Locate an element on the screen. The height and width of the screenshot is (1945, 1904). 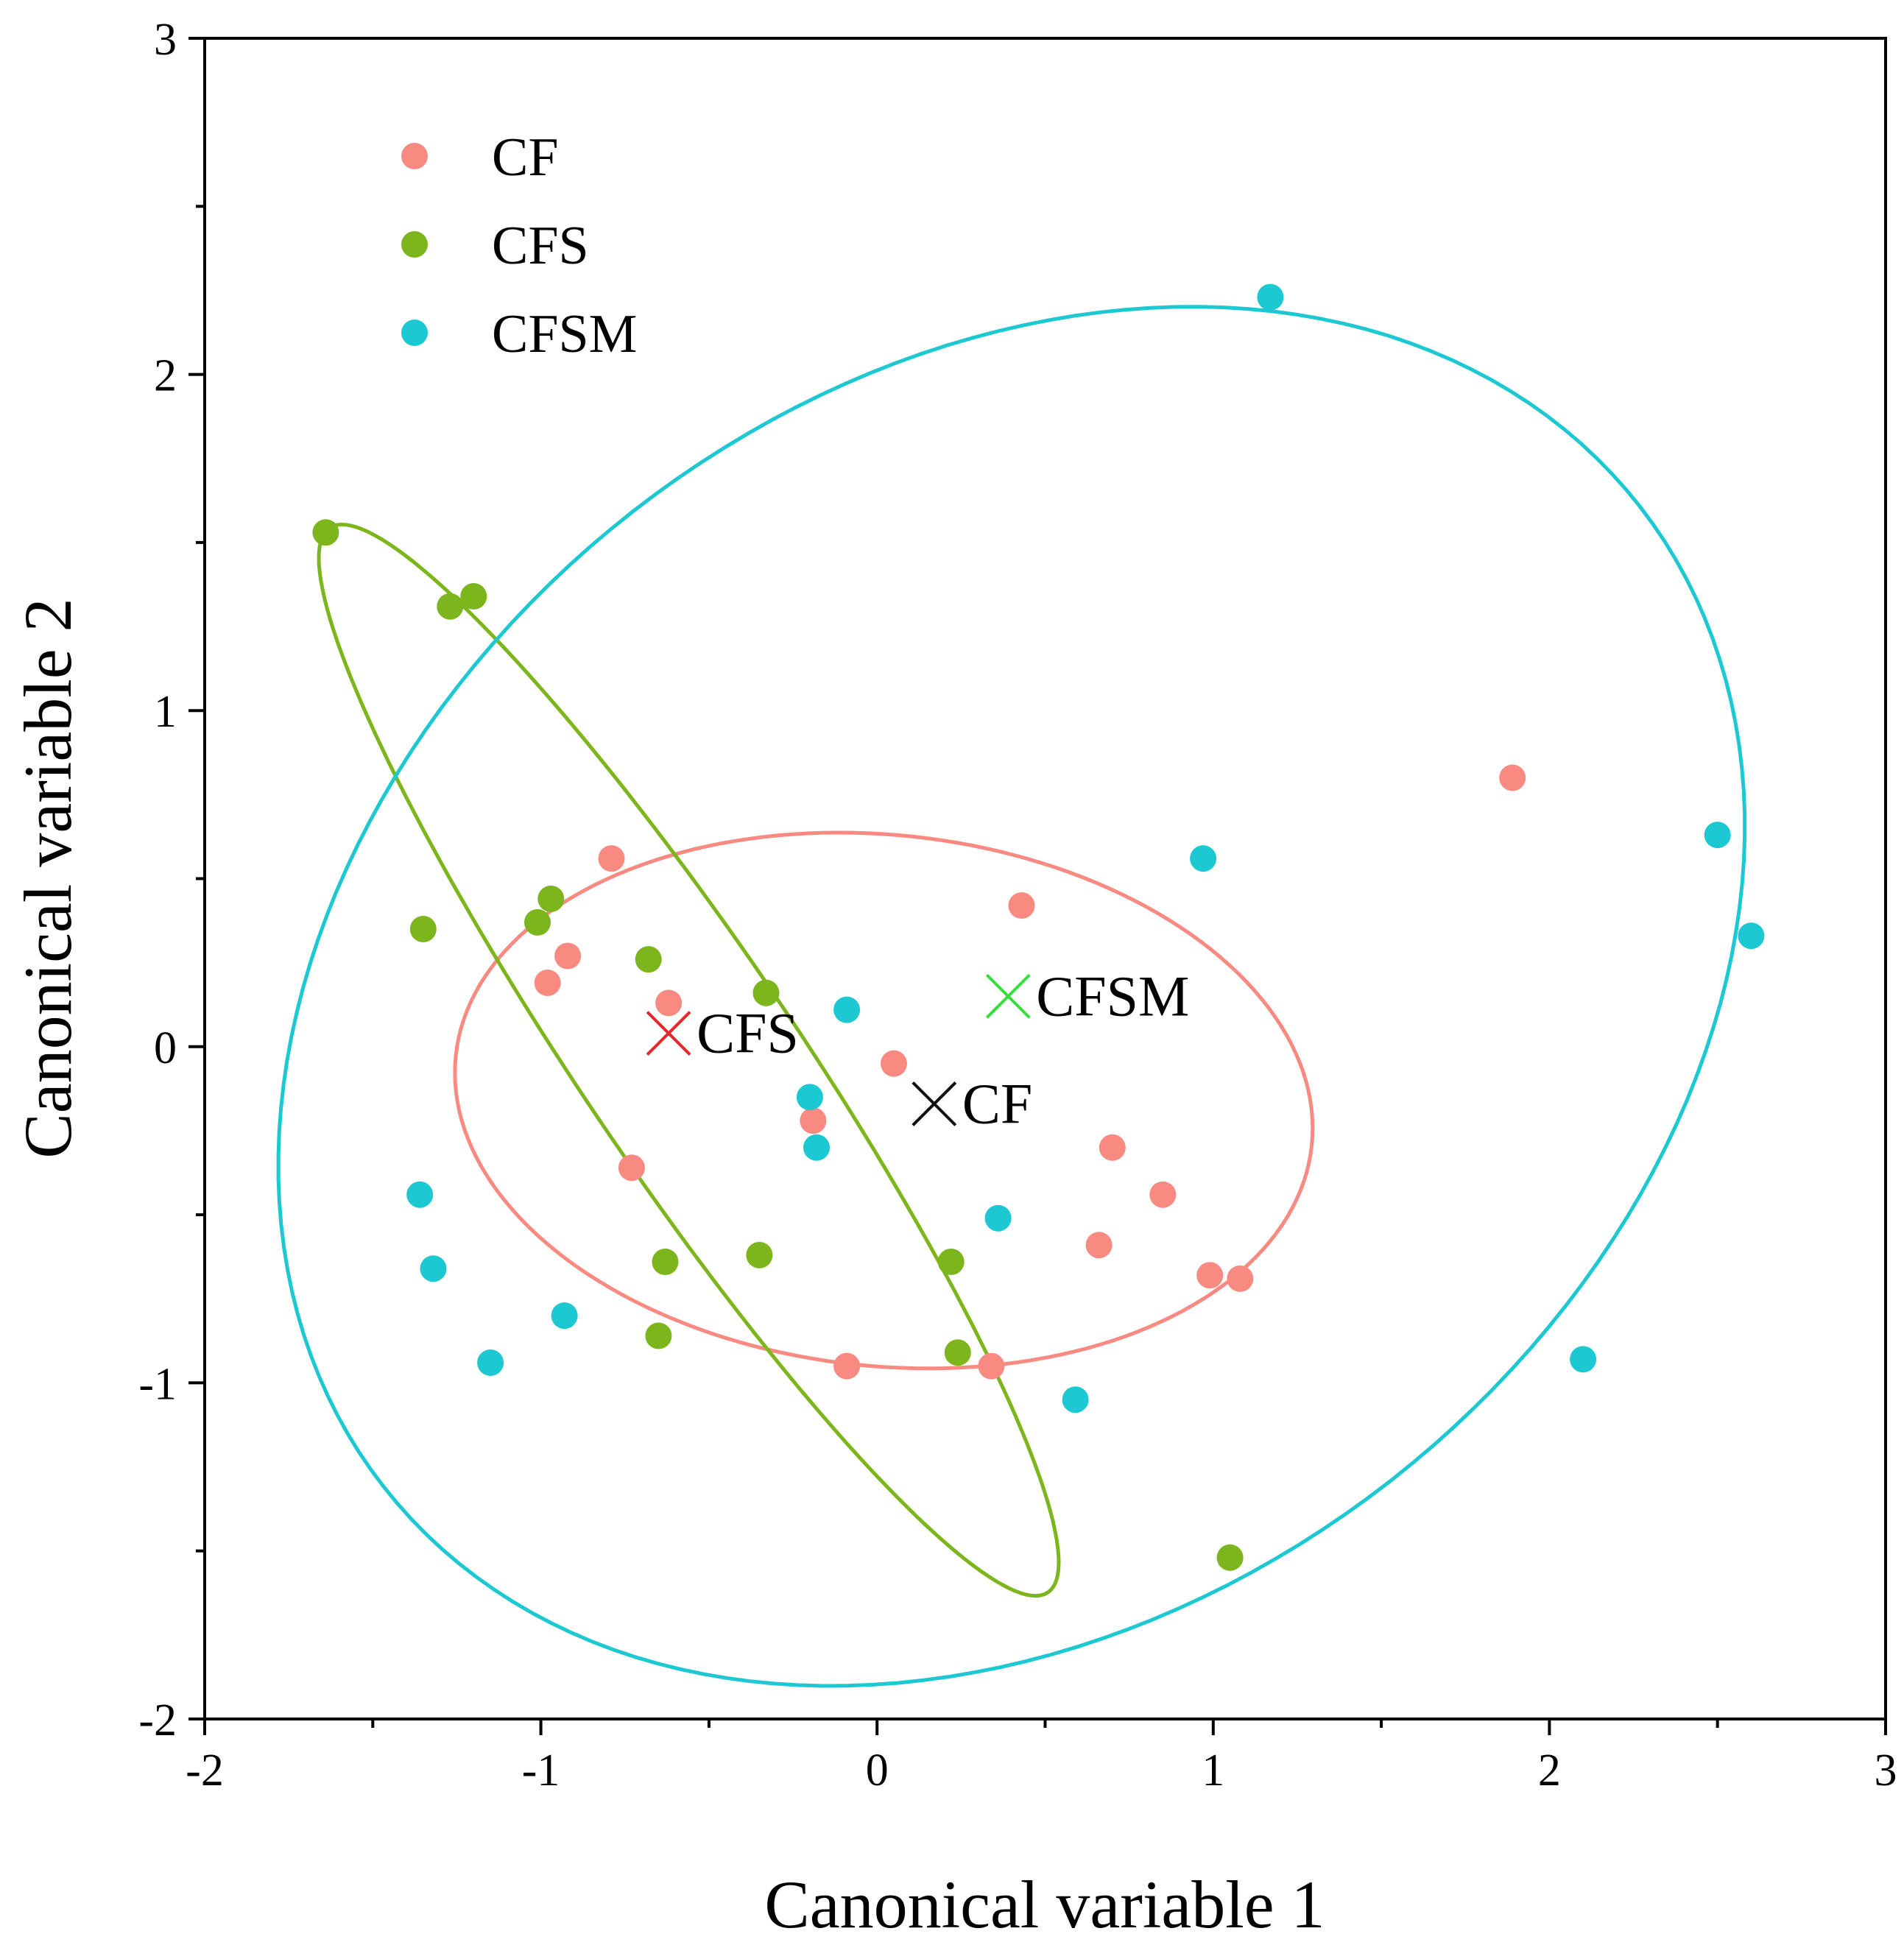
cfs-legend-label: CFS is located at coordinates (540, 246).